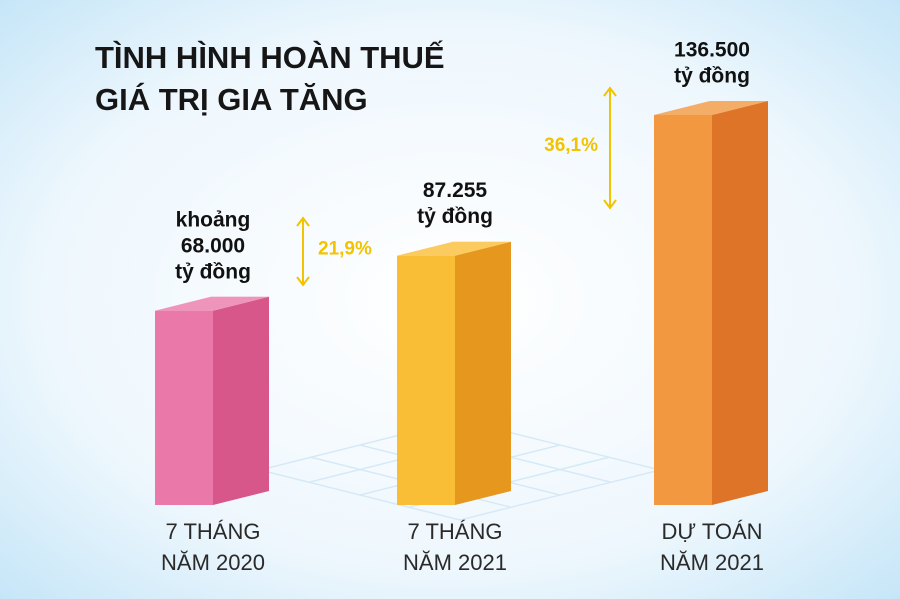 This screenshot has width=900, height=599. What do you see at coordinates (270, 57) in the screenshot?
I see `chart-title: TÌNH HÌNH HOÀN THUẾ` at bounding box center [270, 57].